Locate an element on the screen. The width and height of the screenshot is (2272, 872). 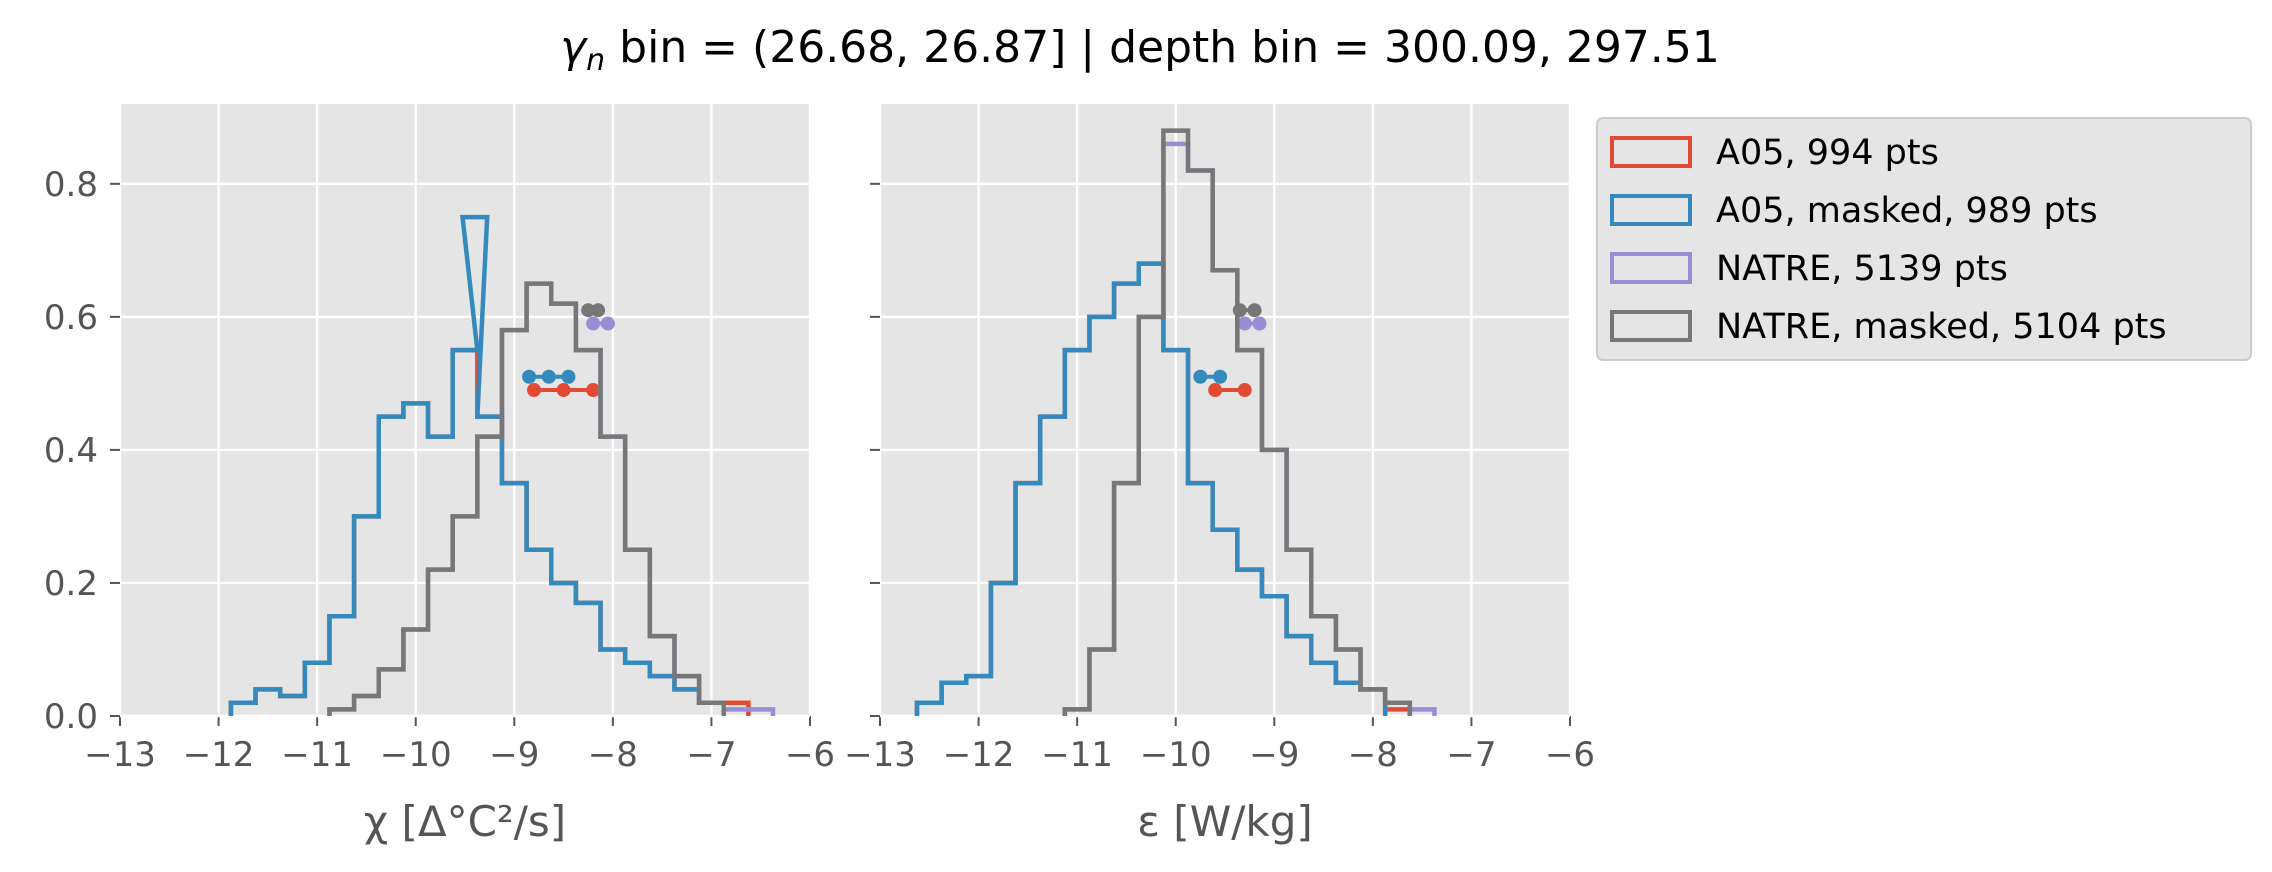
y-tick-label: 0.4 is located at coordinates (71, 451).